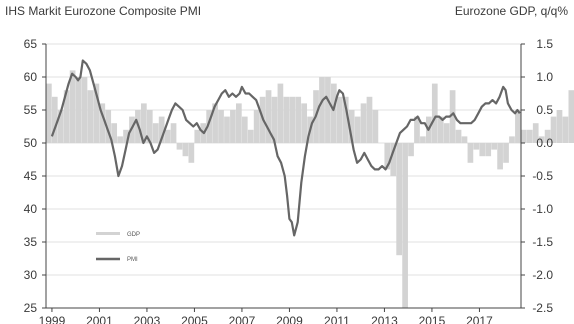 The width and height of the screenshot is (574, 324). What do you see at coordinates (337, 319) in the screenshot?
I see `x-tick-label: 2011` at bounding box center [337, 319].